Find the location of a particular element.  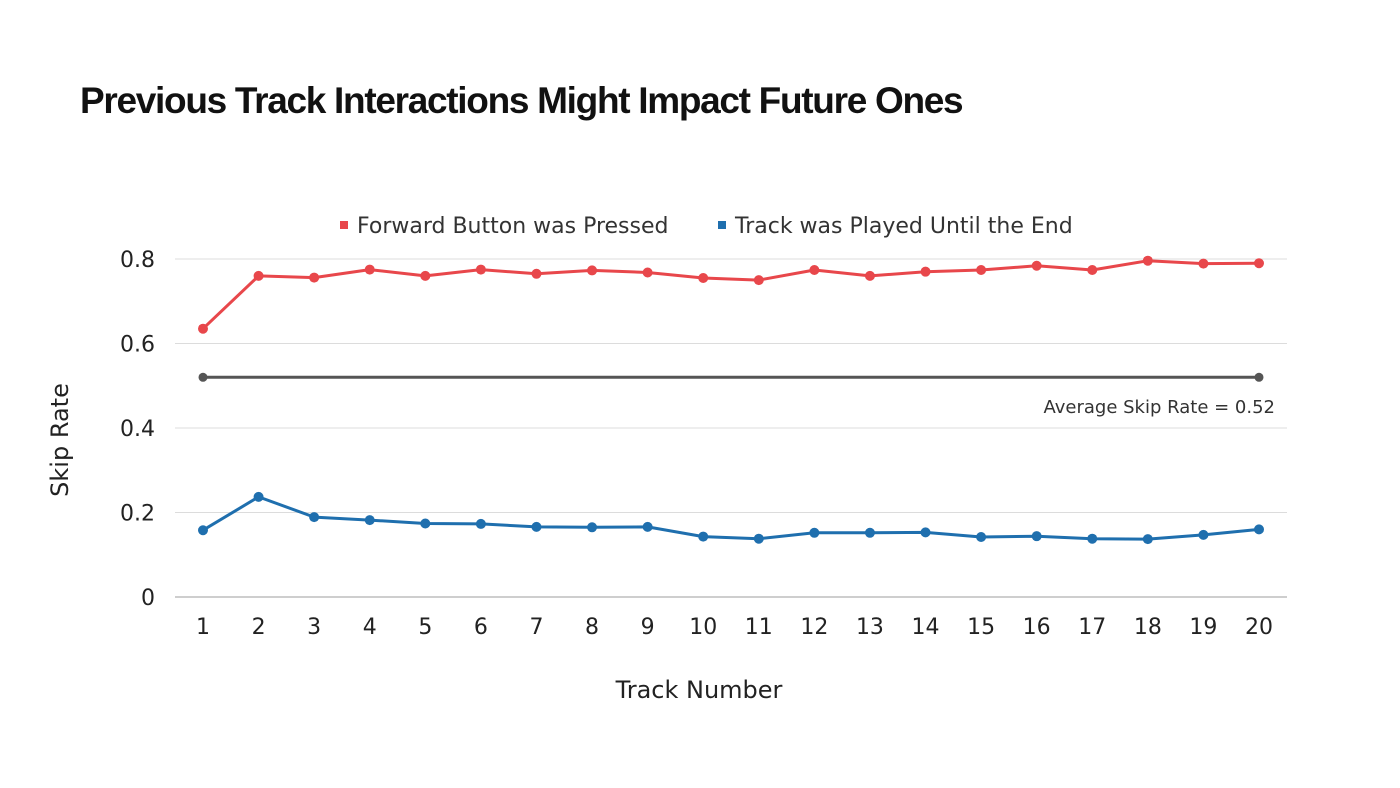

reference-line-start-marker is located at coordinates (203, 377).